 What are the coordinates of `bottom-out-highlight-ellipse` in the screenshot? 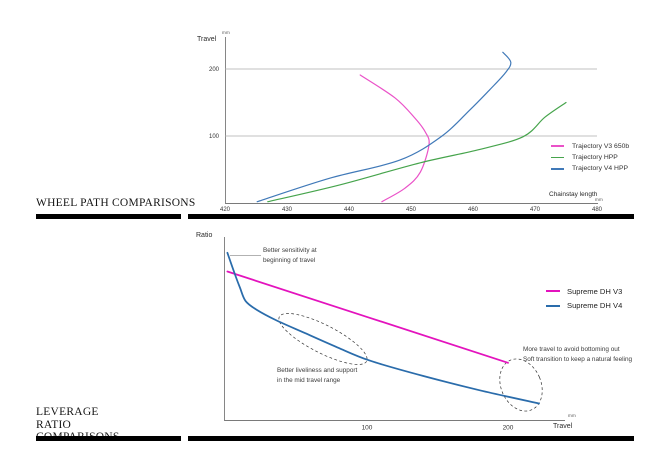 It's located at (521, 385).